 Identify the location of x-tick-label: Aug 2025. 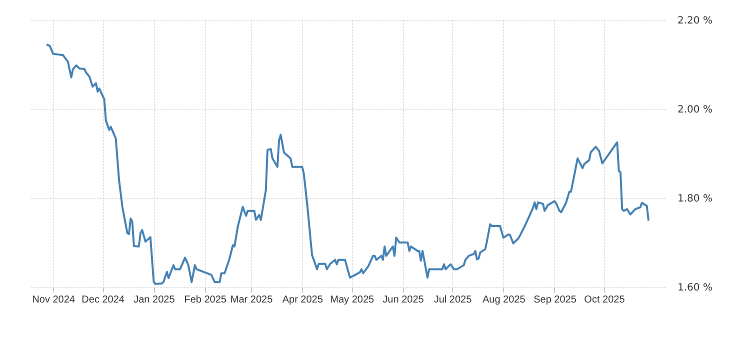
(504, 300).